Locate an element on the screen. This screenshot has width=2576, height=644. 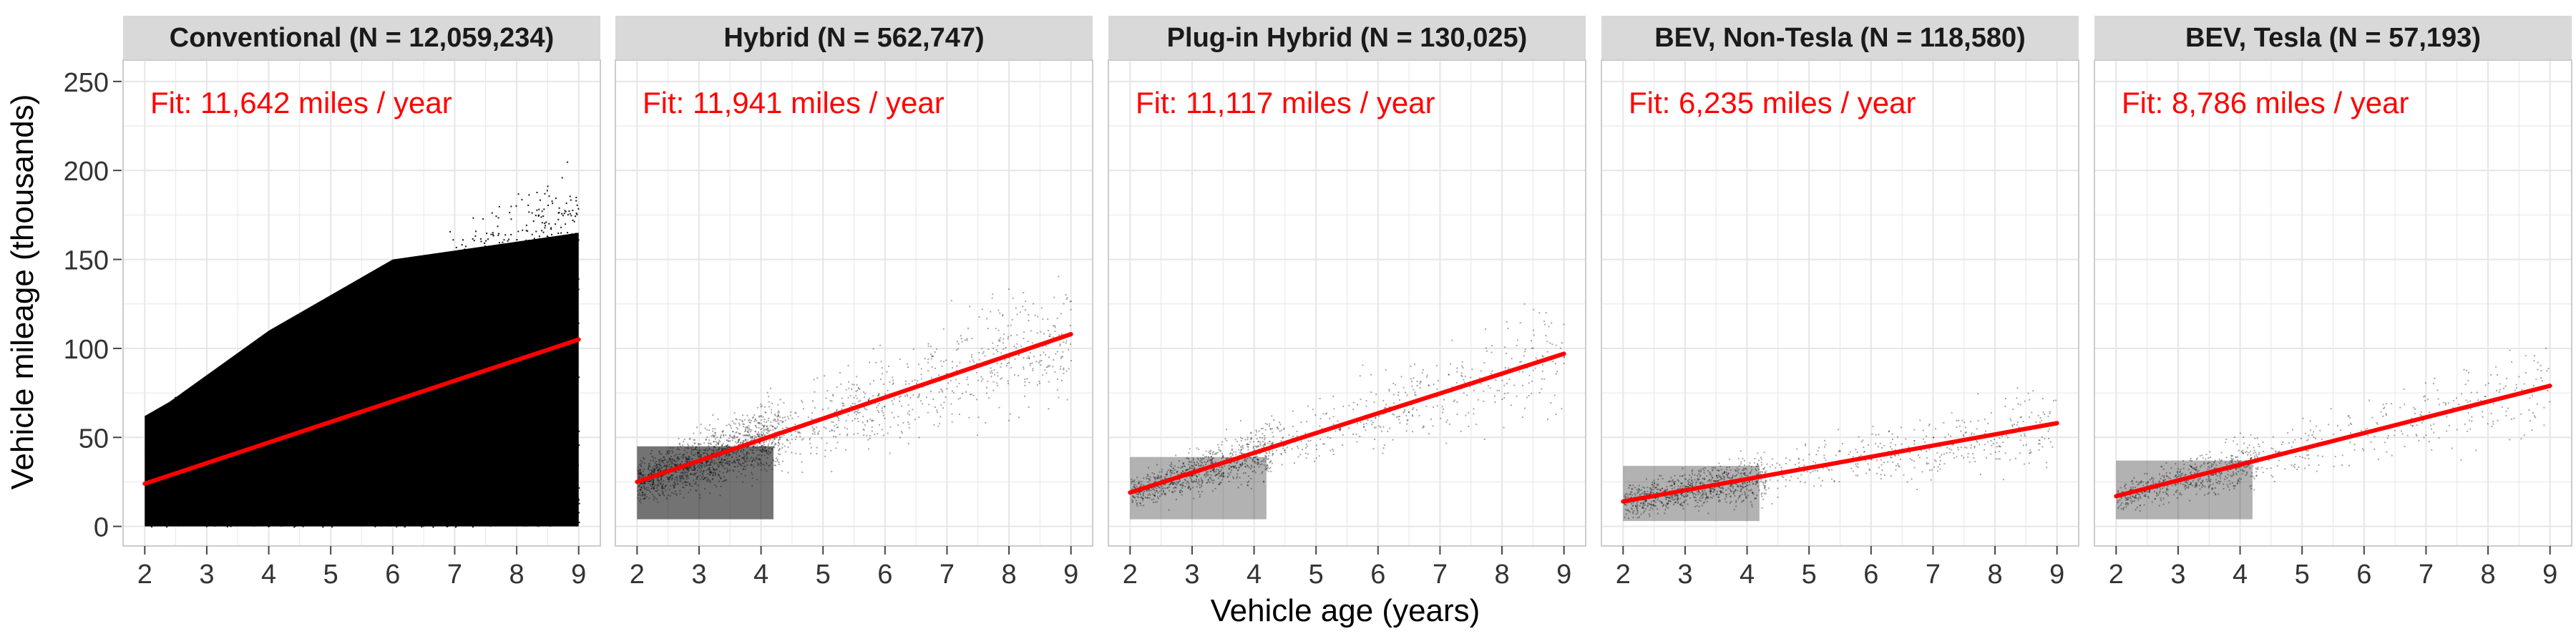
y-tick-label: 200 is located at coordinates (86, 172).